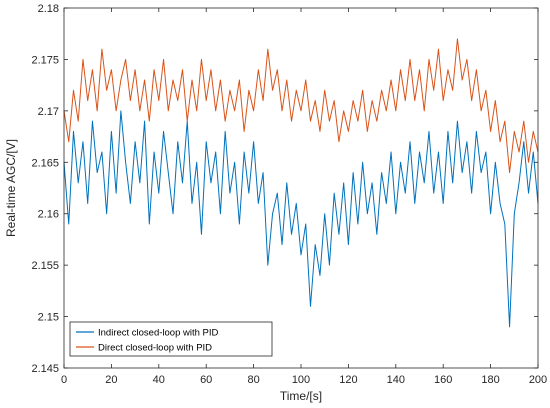 The image size is (550, 408). Describe the element at coordinates (159, 380) in the screenshot. I see `x-tick-label: 40` at that location.